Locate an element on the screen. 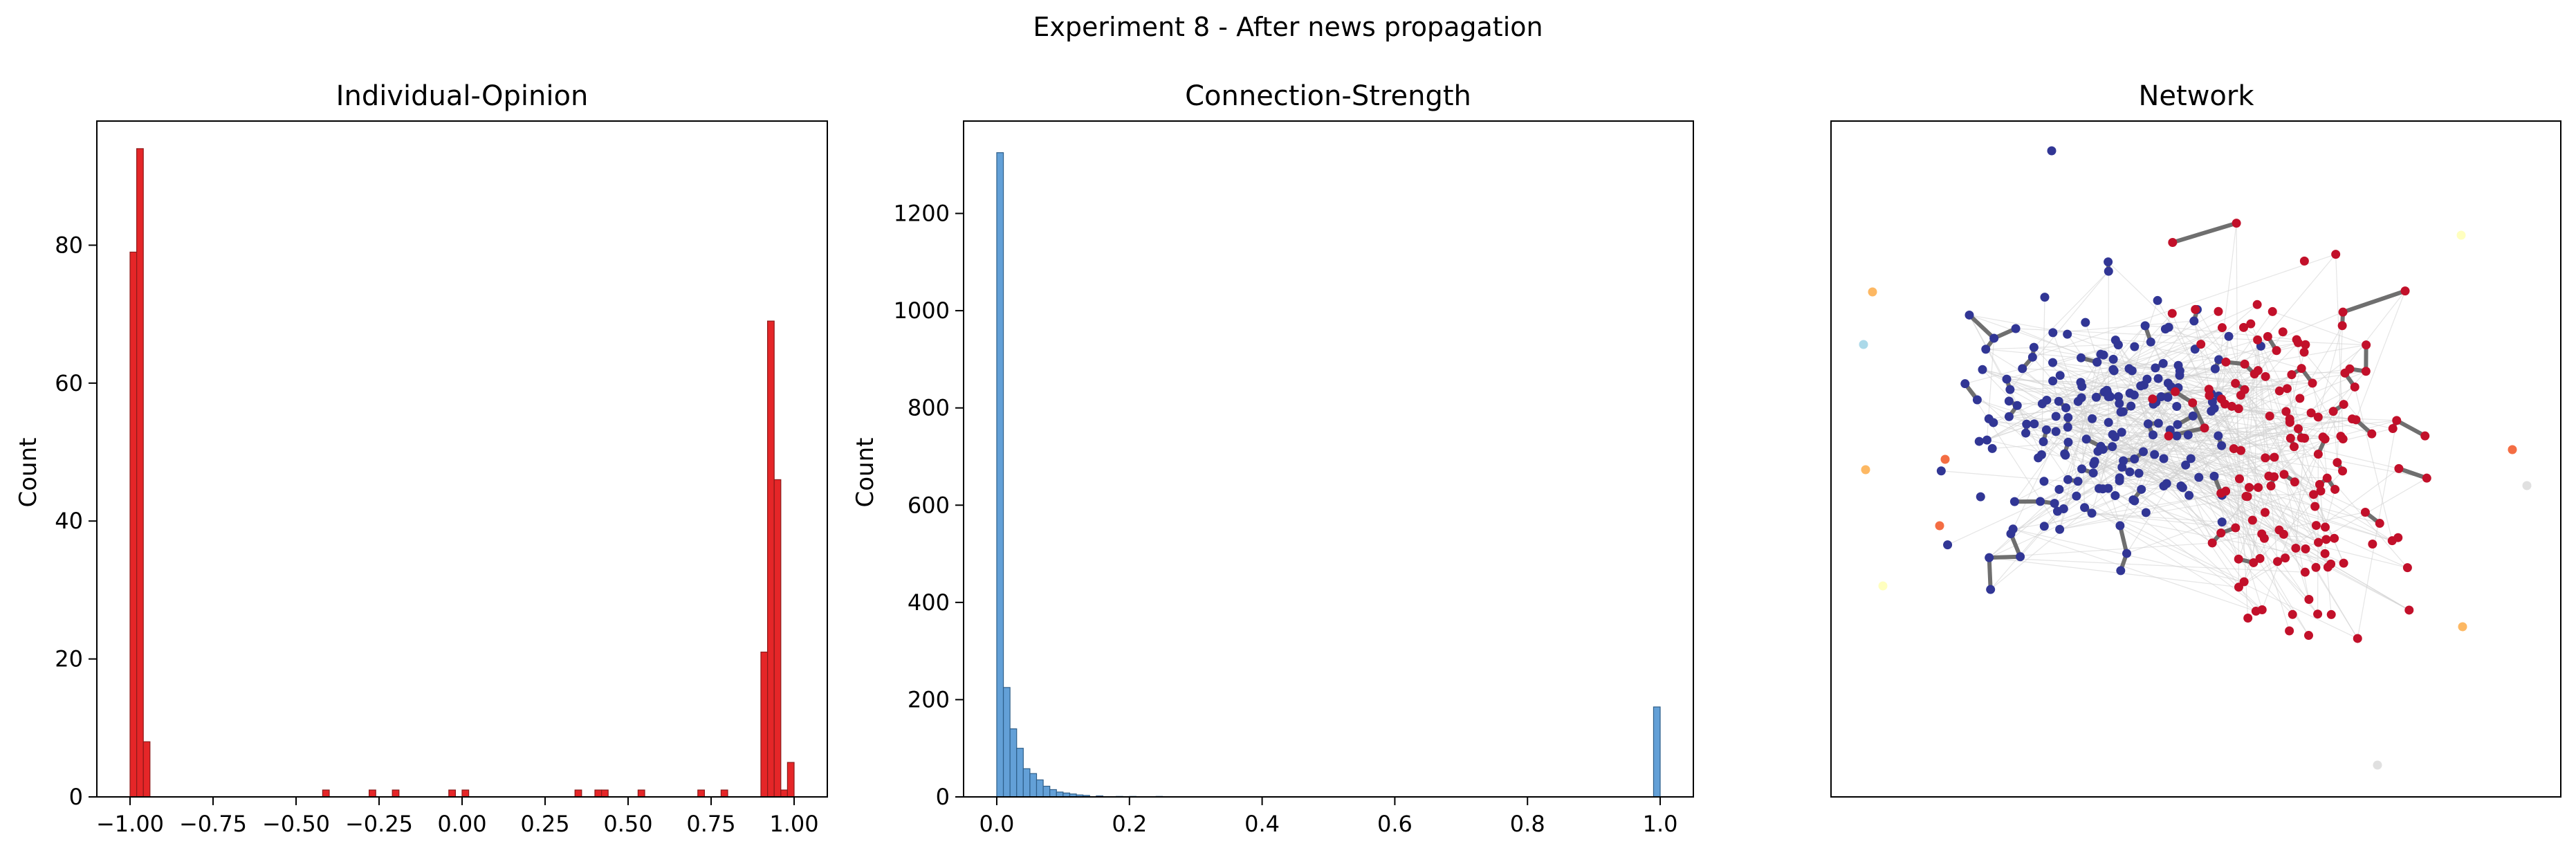 This screenshot has width=2576, height=855. opinion-histogram-x-tick-label: 0.75 is located at coordinates (710, 824).